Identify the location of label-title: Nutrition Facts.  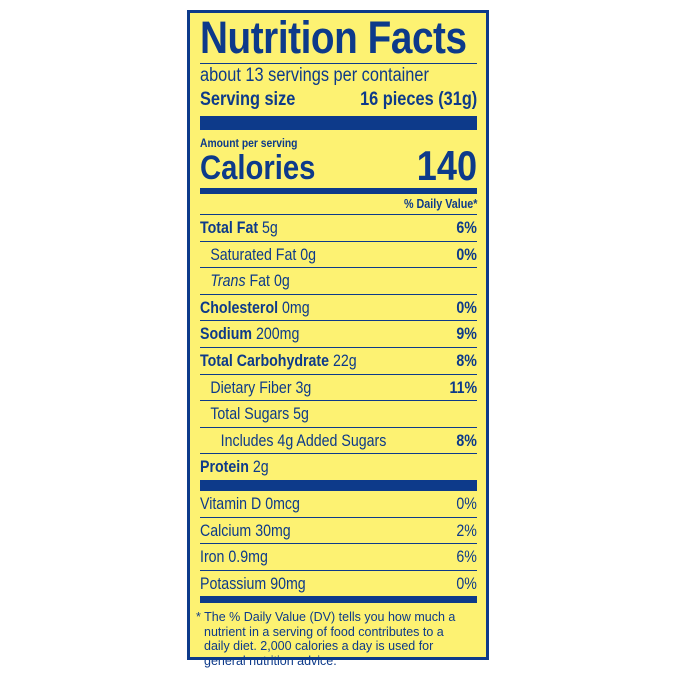
(333, 37).